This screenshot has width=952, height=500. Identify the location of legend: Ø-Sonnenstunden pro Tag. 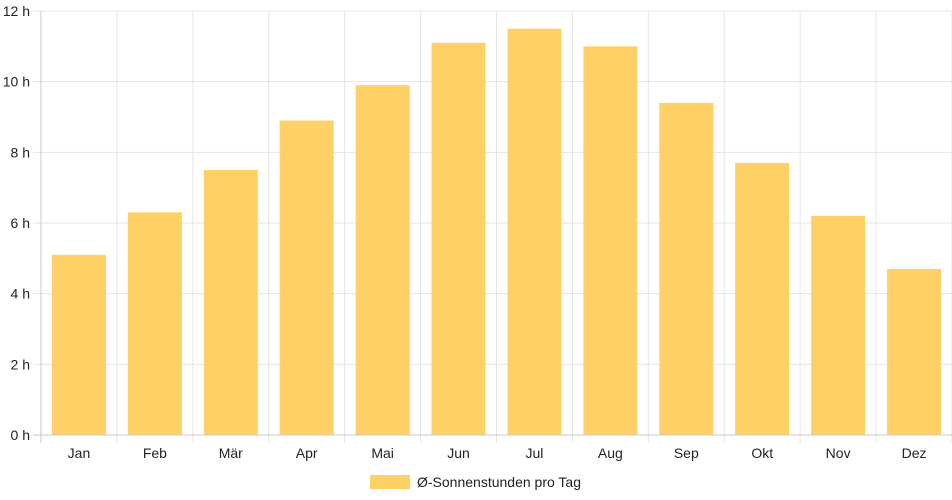
(475, 482).